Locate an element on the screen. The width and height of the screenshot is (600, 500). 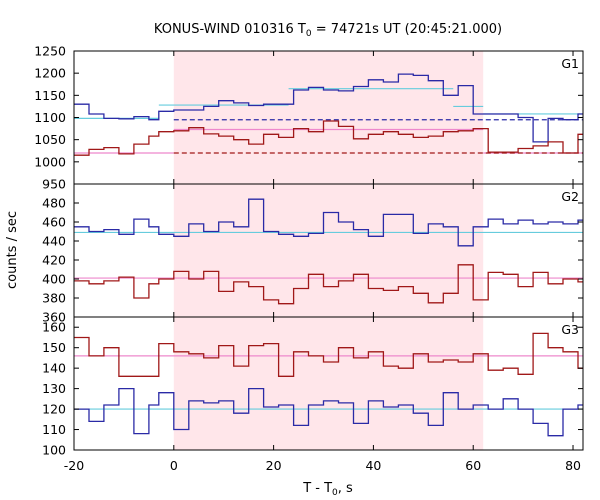
x-axis-label: T - T0, s is located at coordinates (327, 489).